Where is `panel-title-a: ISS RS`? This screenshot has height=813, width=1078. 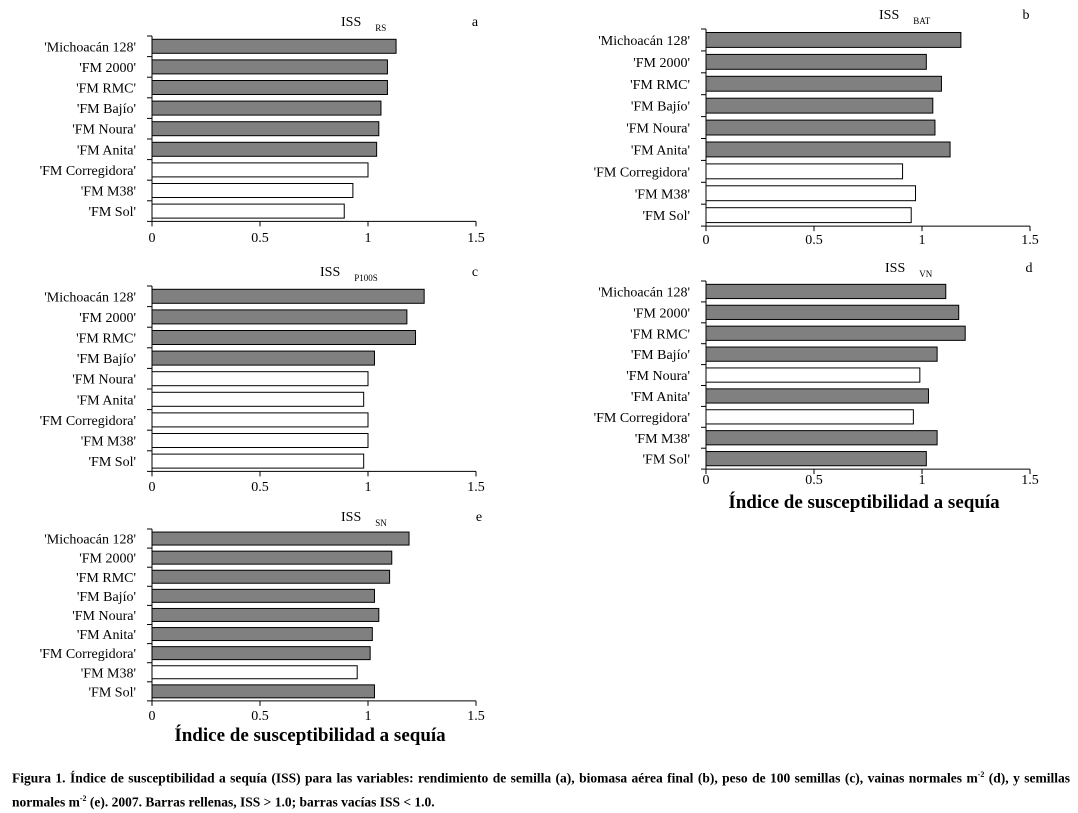 panel-title-a: ISS RS is located at coordinates (363, 24).